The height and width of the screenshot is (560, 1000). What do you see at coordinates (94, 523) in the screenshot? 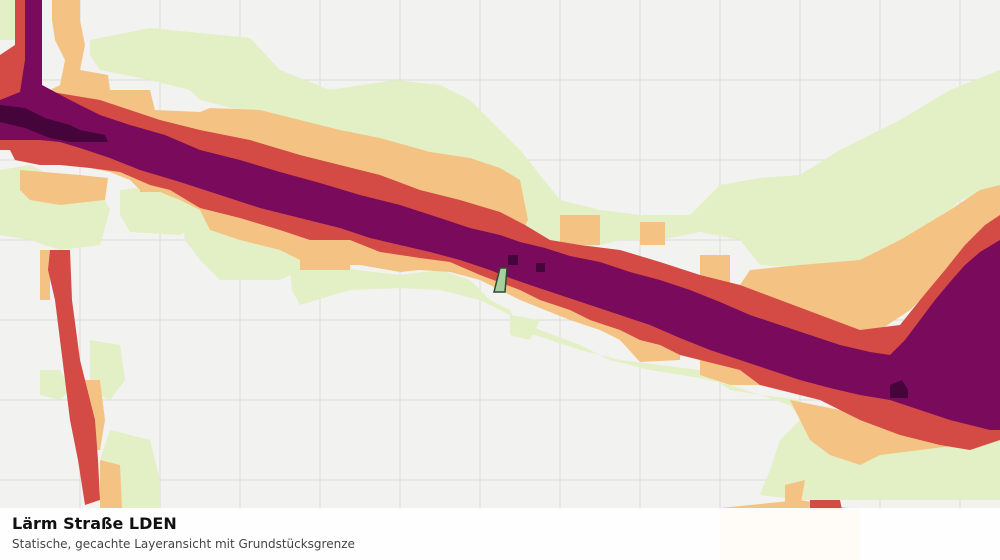
I see `map-title: Lärm Straße LDEN` at bounding box center [94, 523].